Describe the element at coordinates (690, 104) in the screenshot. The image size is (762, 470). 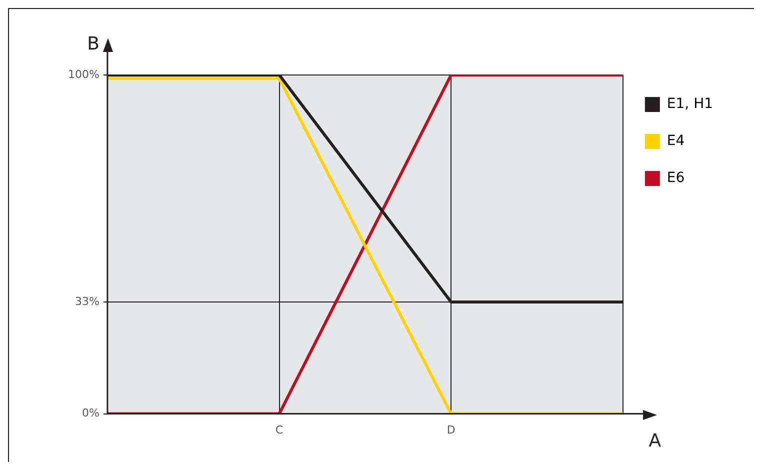
I see `legend-label: E1, H1` at that location.